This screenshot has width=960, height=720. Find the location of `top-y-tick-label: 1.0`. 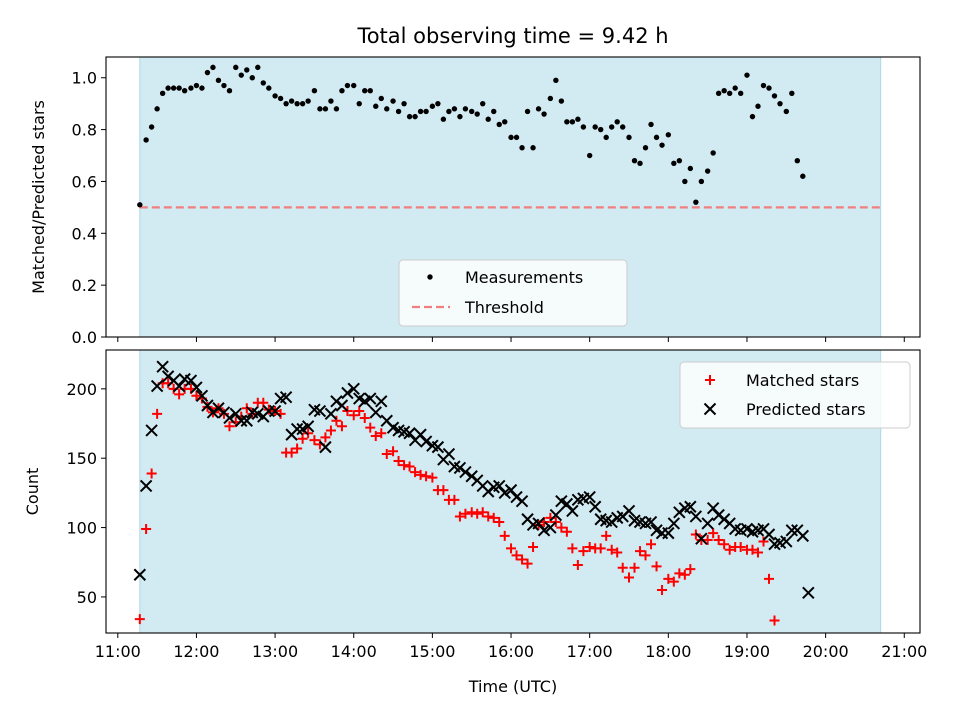

top-y-tick-label: 1.0 is located at coordinates (84, 78).